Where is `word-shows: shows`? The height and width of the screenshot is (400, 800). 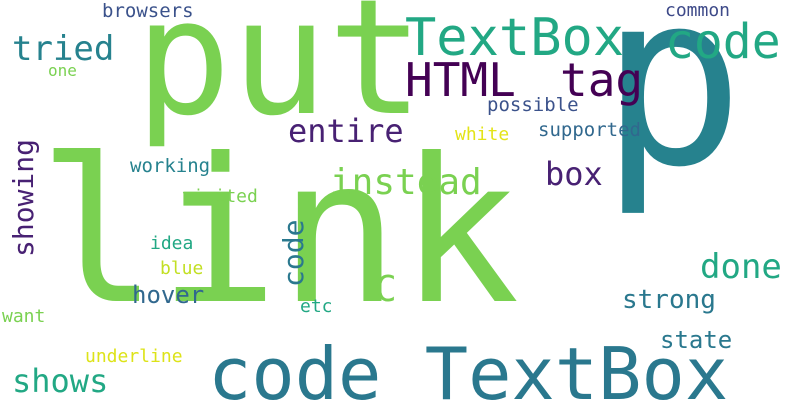
word-shows: shows is located at coordinates (60, 381).